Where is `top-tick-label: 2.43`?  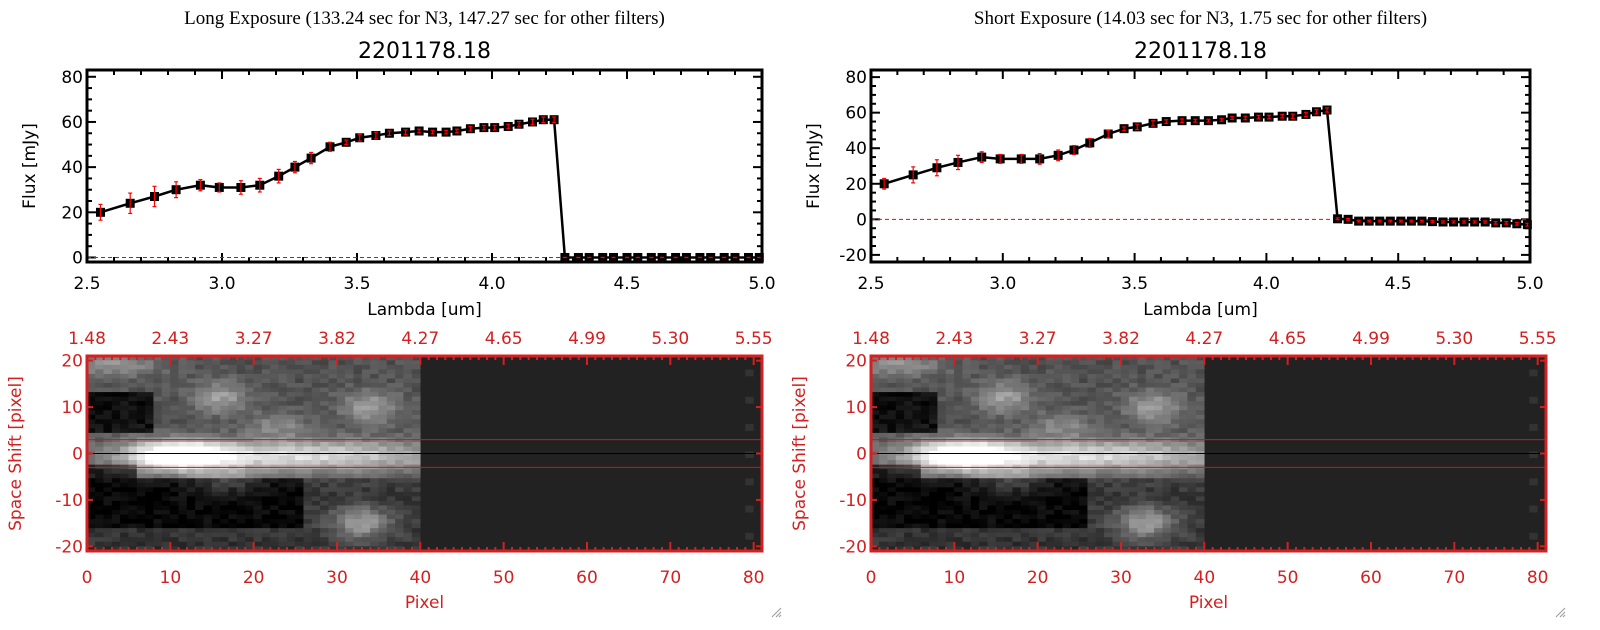
top-tick-label: 2.43 is located at coordinates (170, 339).